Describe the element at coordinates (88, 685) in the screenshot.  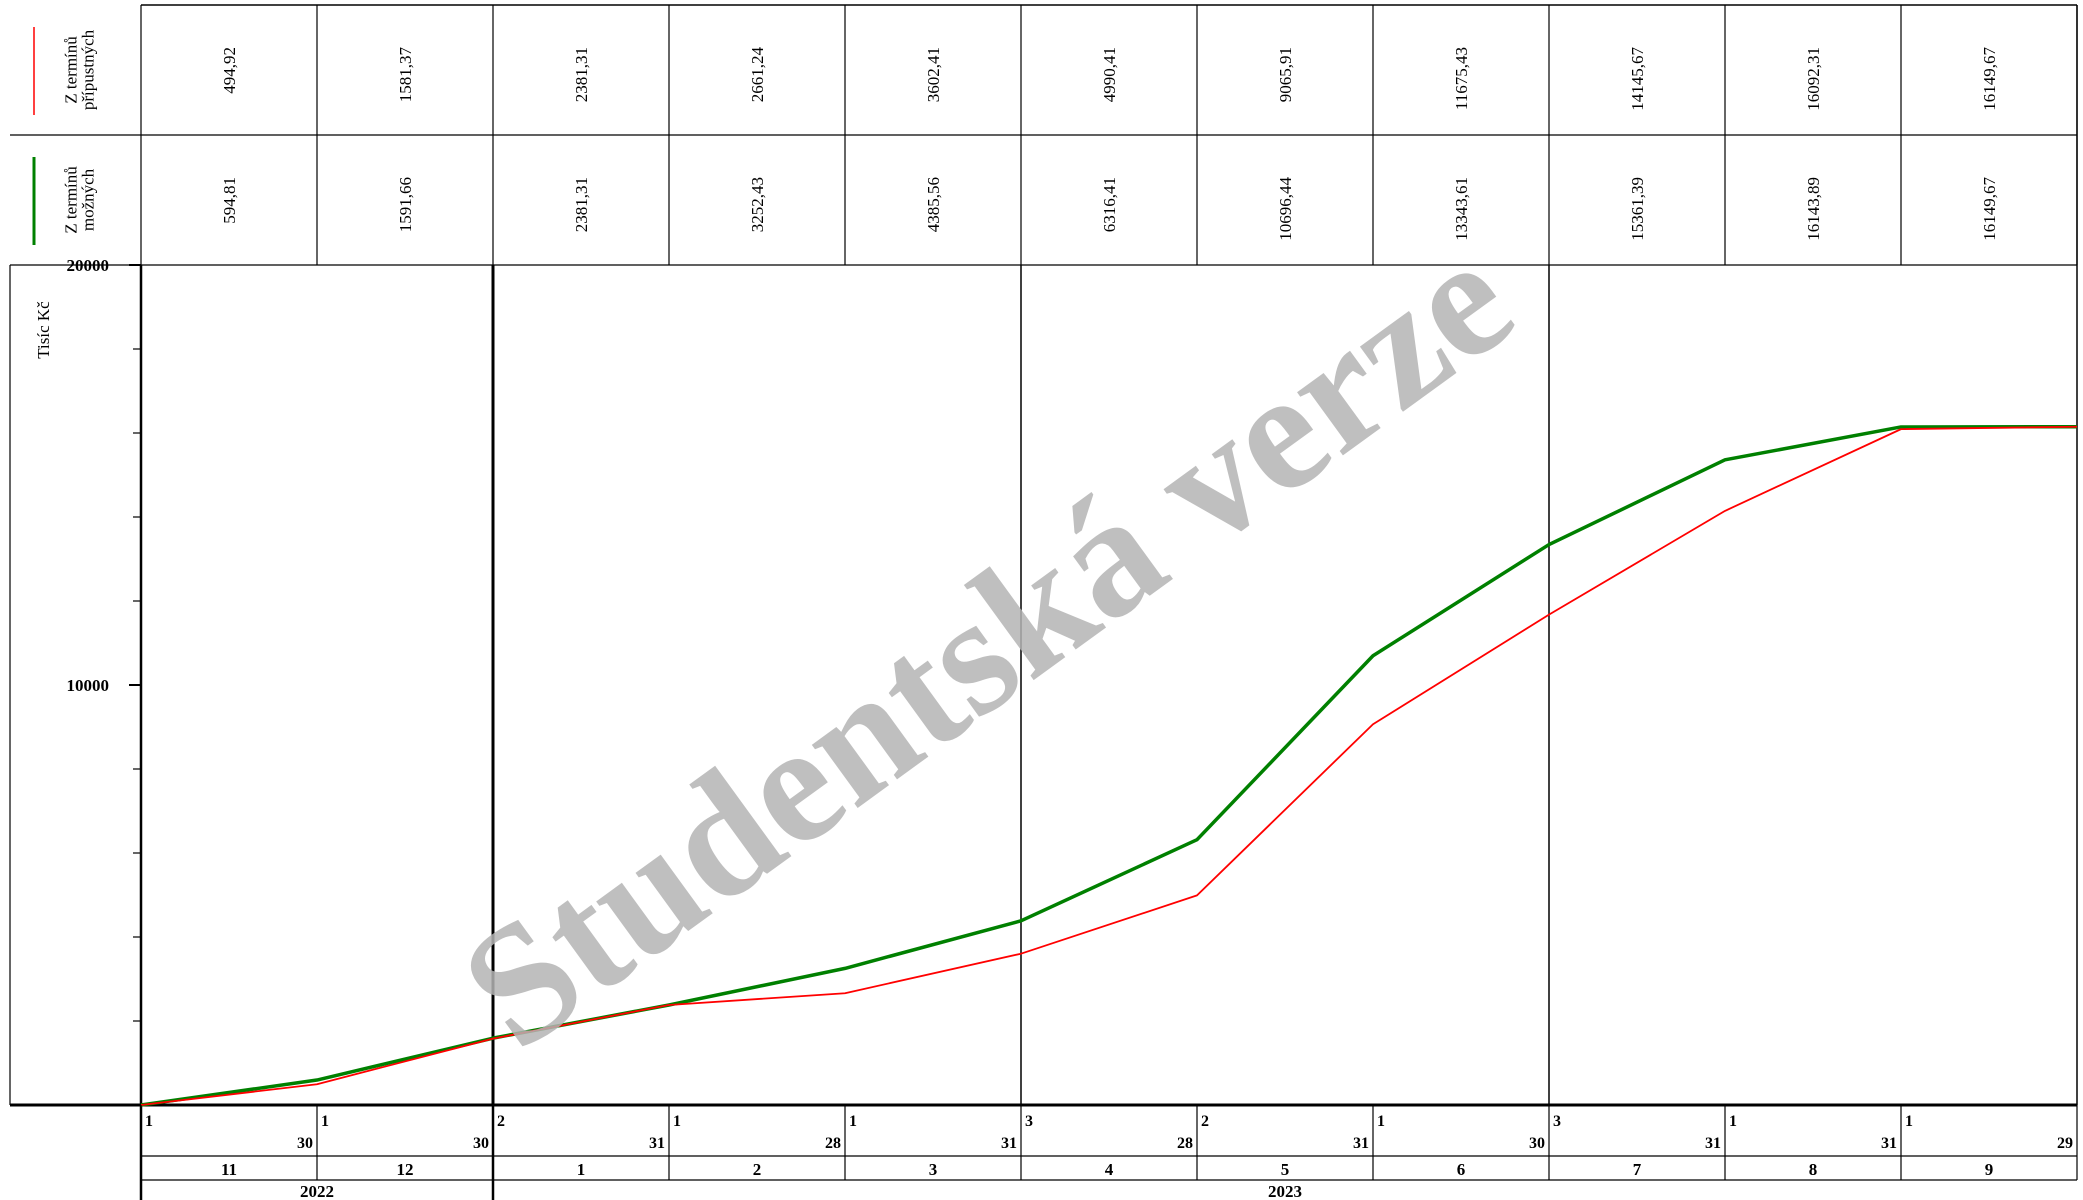
I see `y-tick-label: 10000` at that location.